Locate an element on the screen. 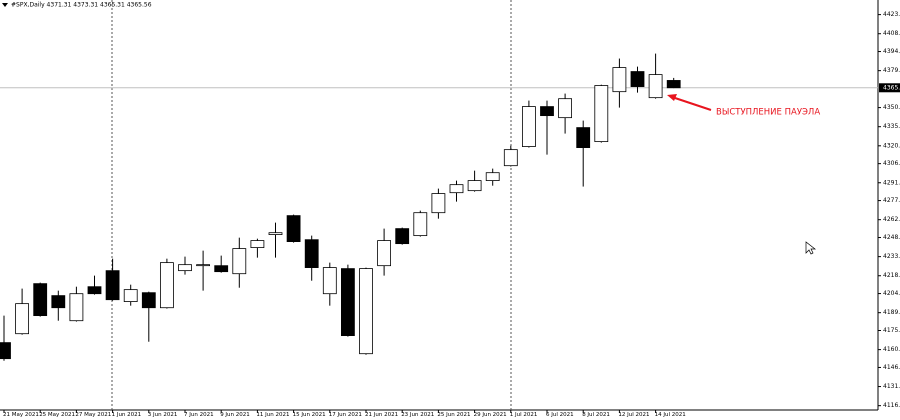 Image resolution: width=900 pixels, height=420 pixels. current-price-box is located at coordinates (889, 88).